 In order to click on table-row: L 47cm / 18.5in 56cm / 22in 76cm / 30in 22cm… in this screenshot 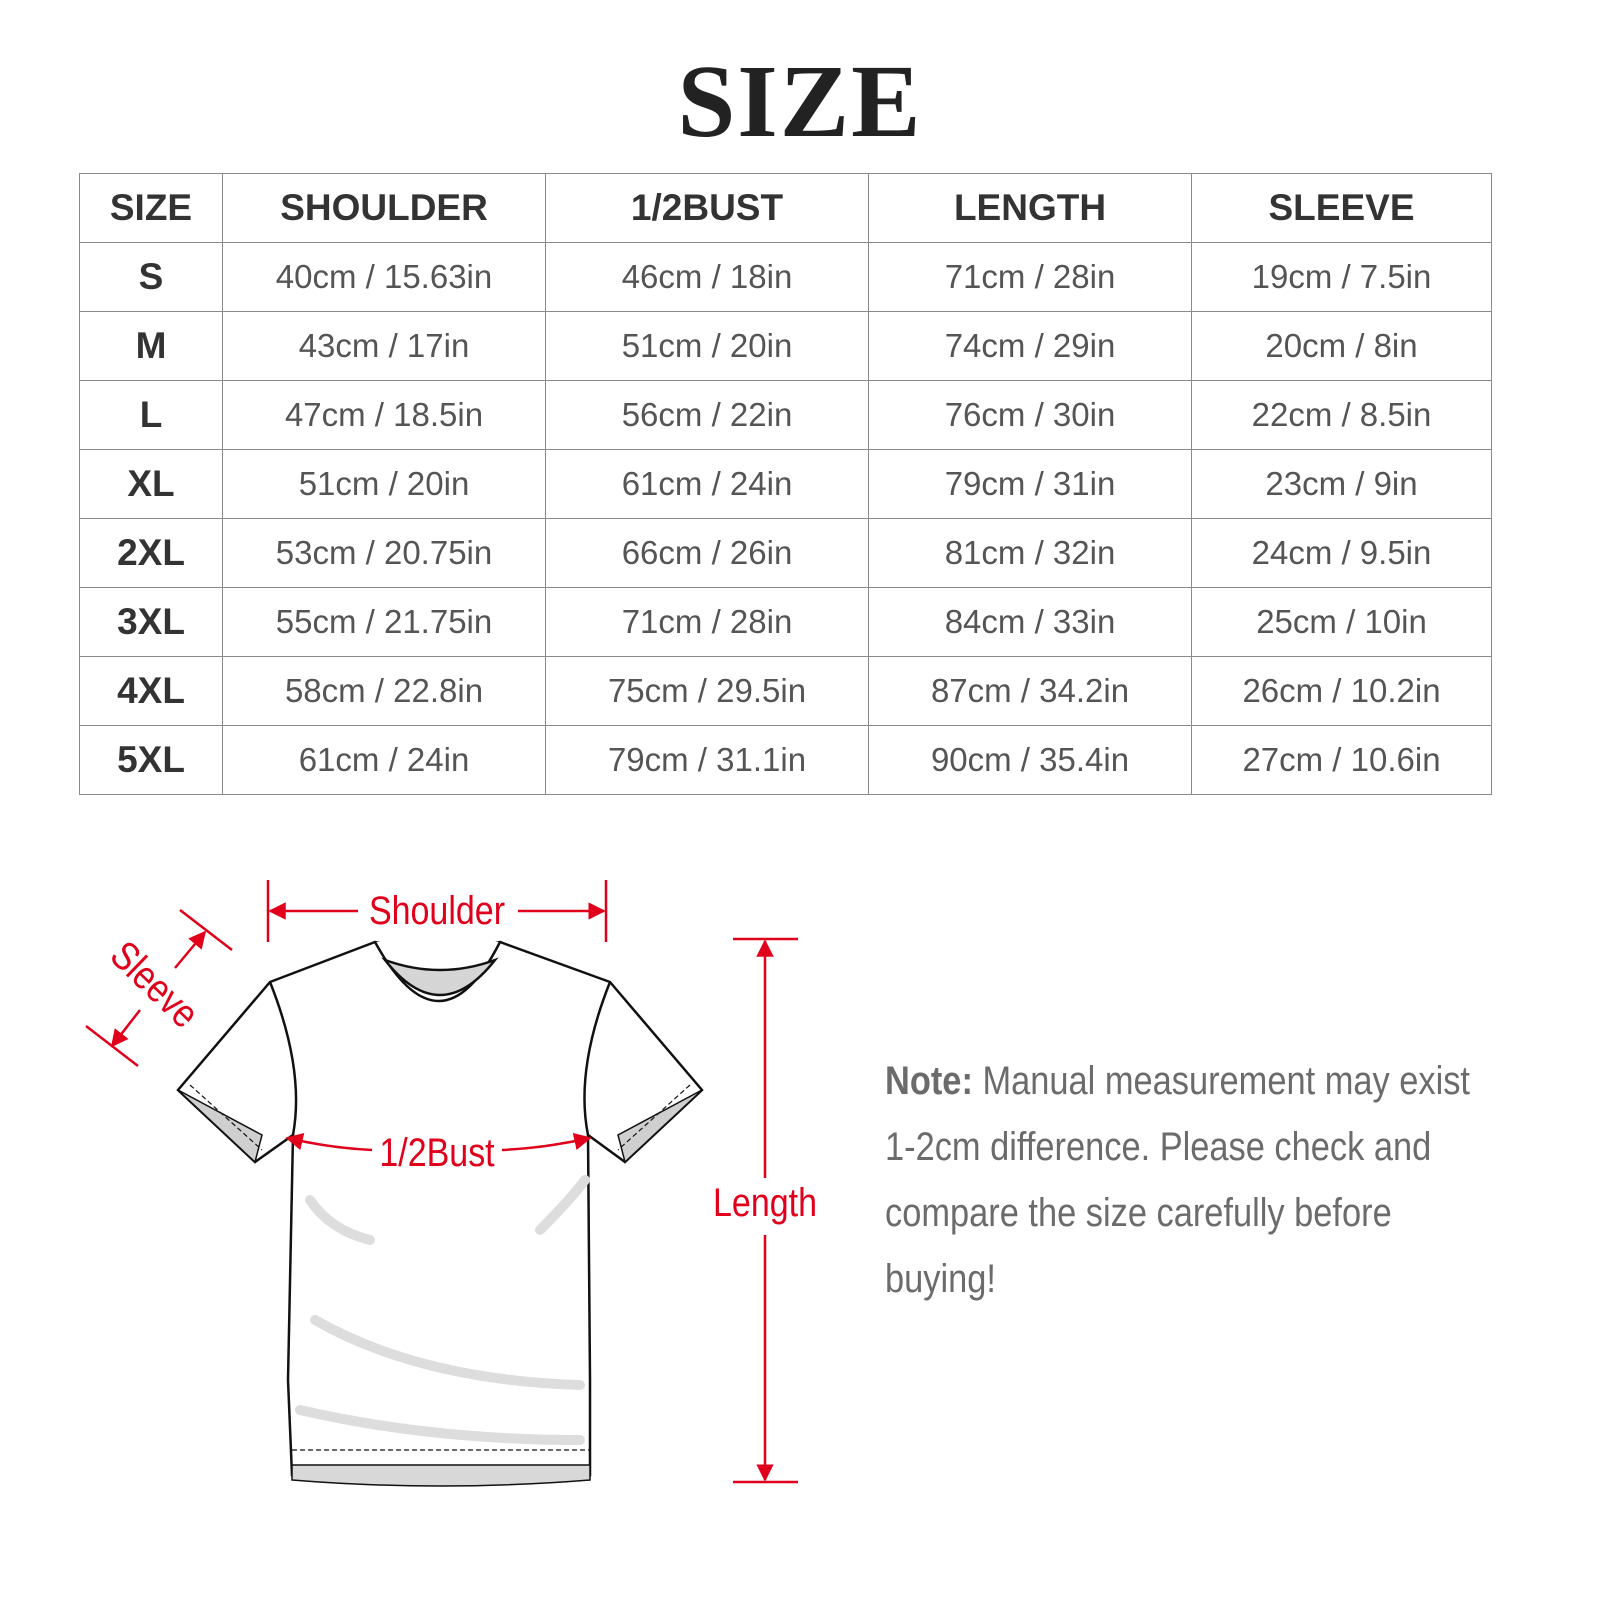, I will do `click(785, 415)`.